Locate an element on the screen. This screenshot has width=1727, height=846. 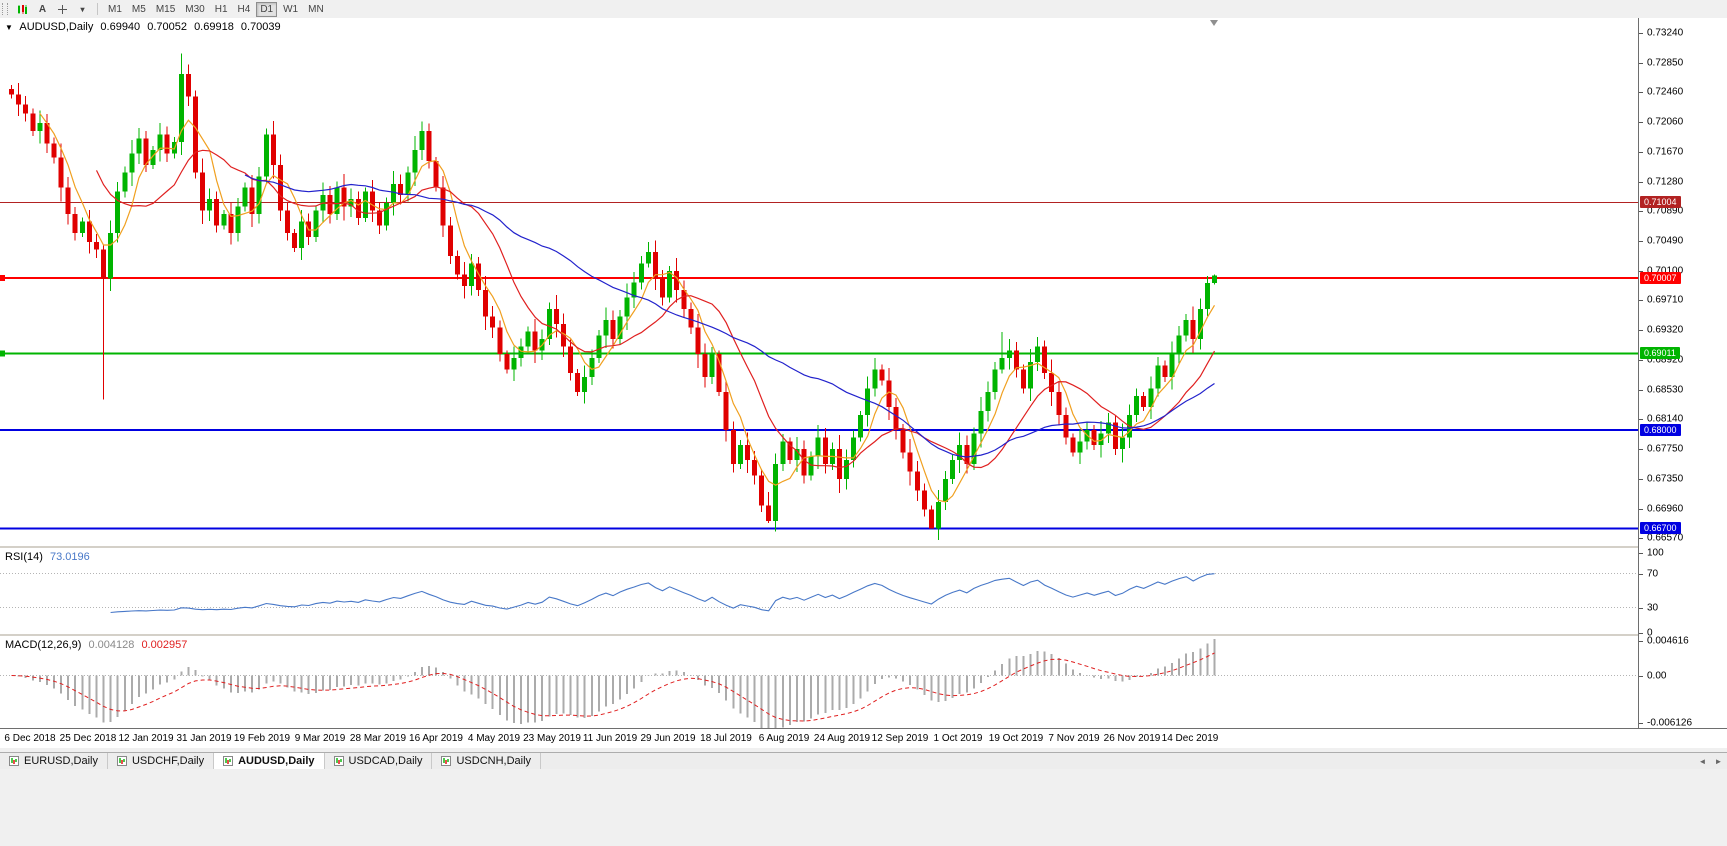
chart-tab-label: USDCHF,Daily is located at coordinates (168, 761).